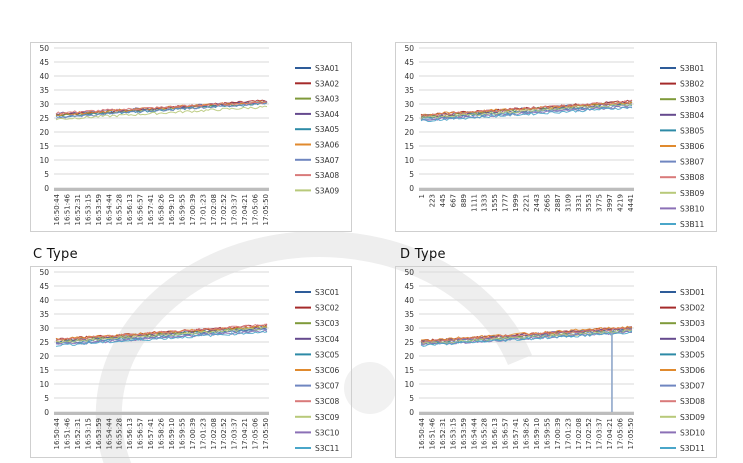 This screenshot has width=743, height=463. What do you see at coordinates (193, 209) in the screenshot?
I see `chart-a-xtick-label: 17:00:39` at bounding box center [193, 209].